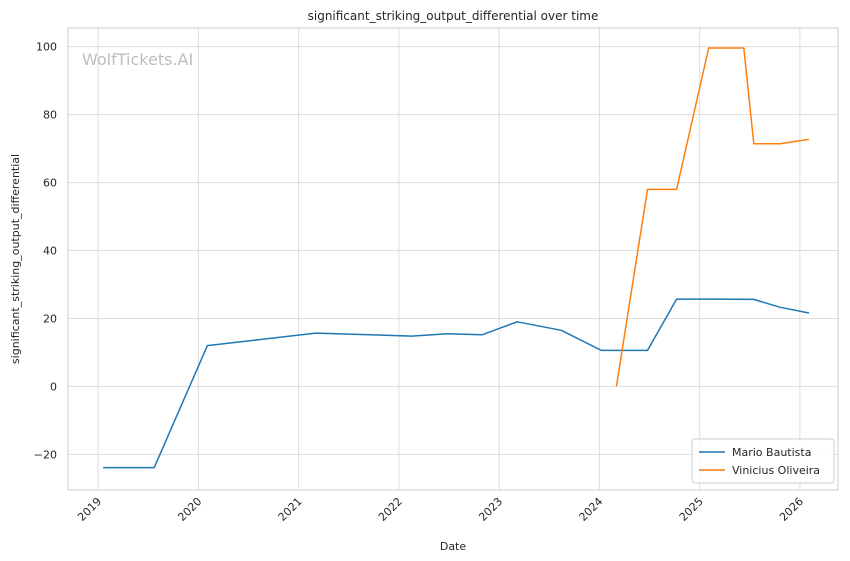 The height and width of the screenshot is (561, 850). Describe the element at coordinates (53, 386) in the screenshot. I see `y-tick-label: 0` at that location.